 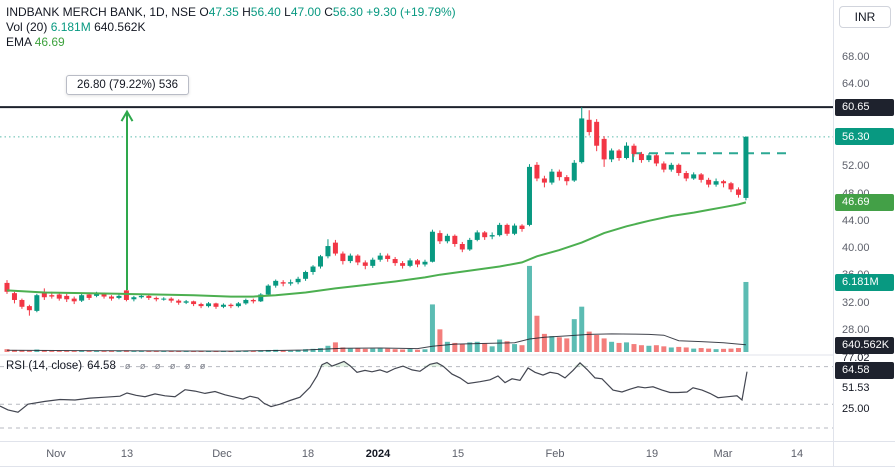 What do you see at coordinates (56, 454) in the screenshot?
I see `time-axis-label: Nov` at bounding box center [56, 454].